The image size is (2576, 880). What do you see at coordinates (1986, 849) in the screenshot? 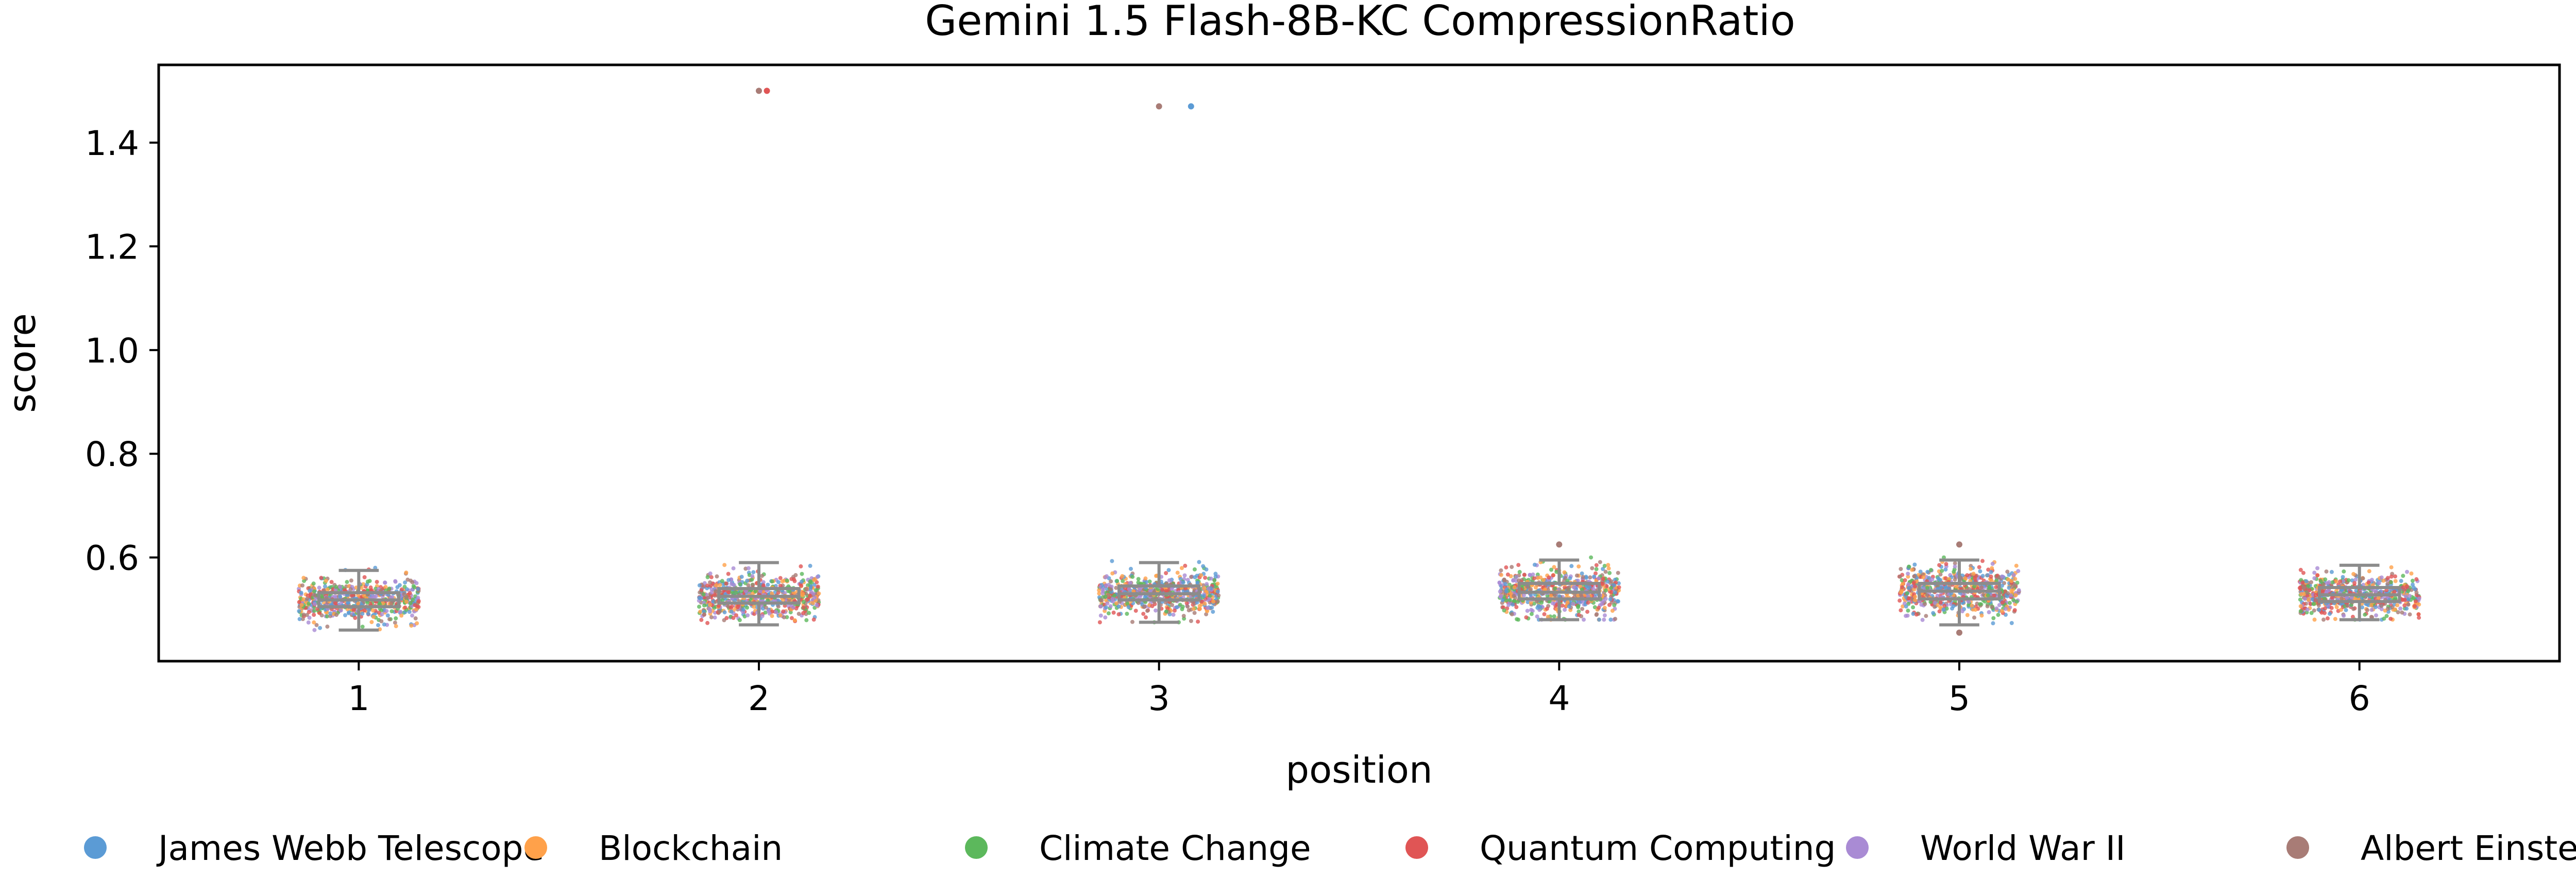
I see `legend-item: World War II` at bounding box center [1986, 849].